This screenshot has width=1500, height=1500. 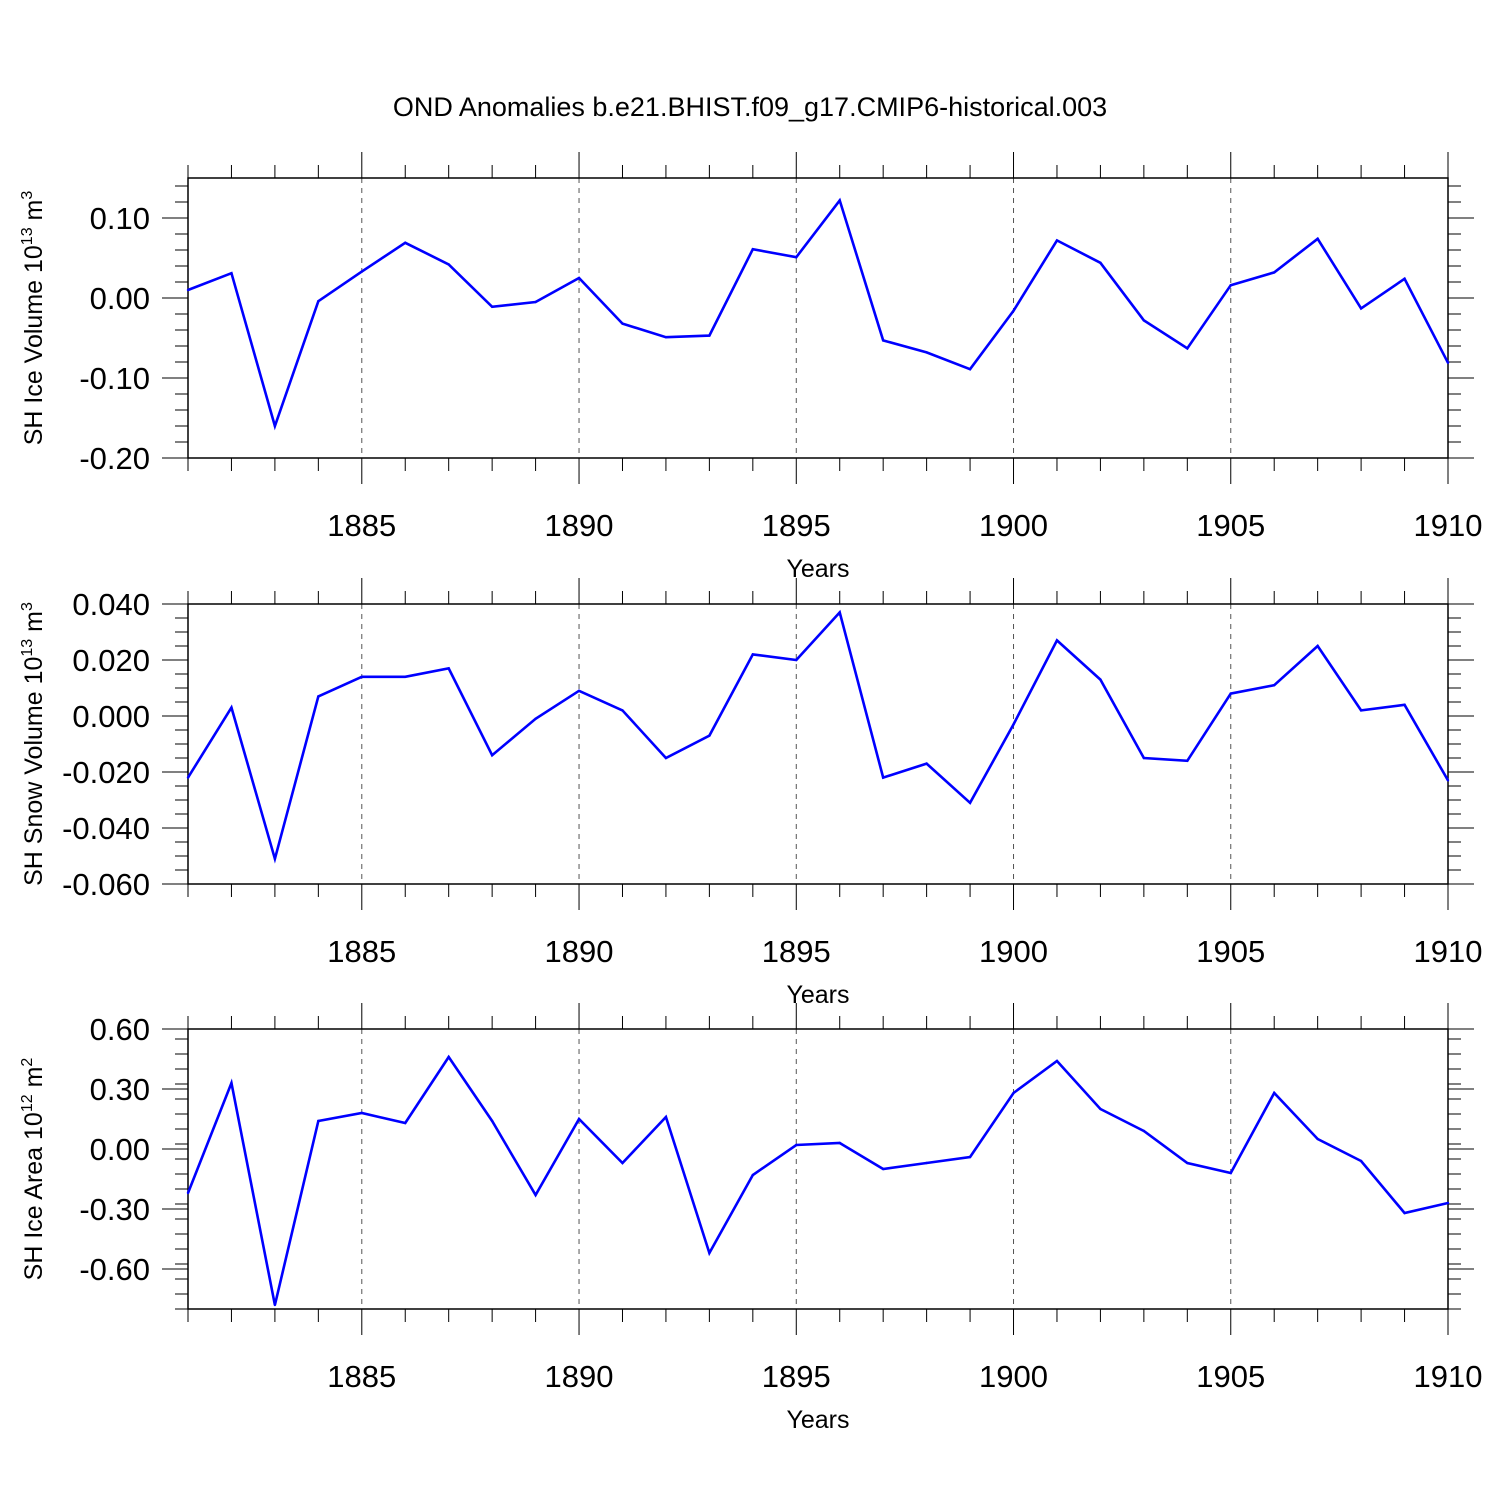 I want to click on y-axis-label: SH Snow Volume 1013 m3, so click(x=33, y=744).